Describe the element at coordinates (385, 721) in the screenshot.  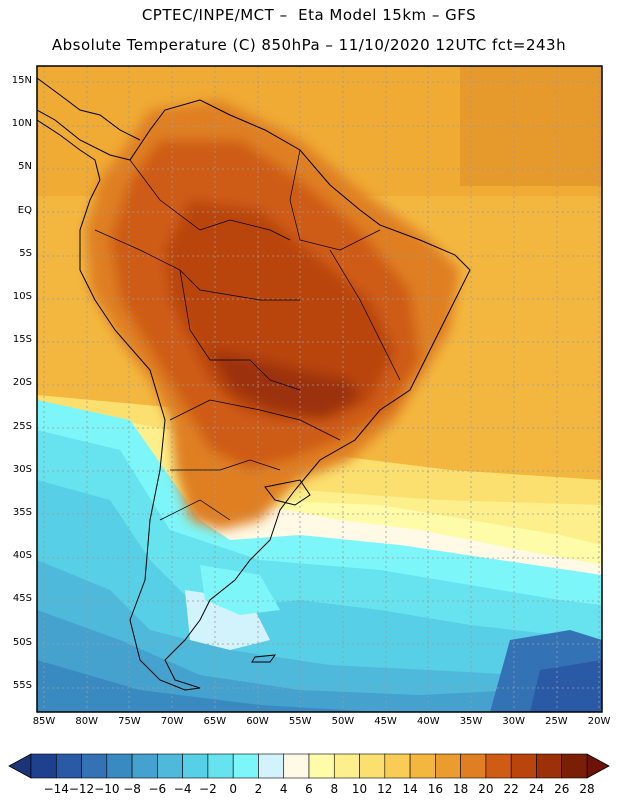
I see `lon-label: 45W` at that location.